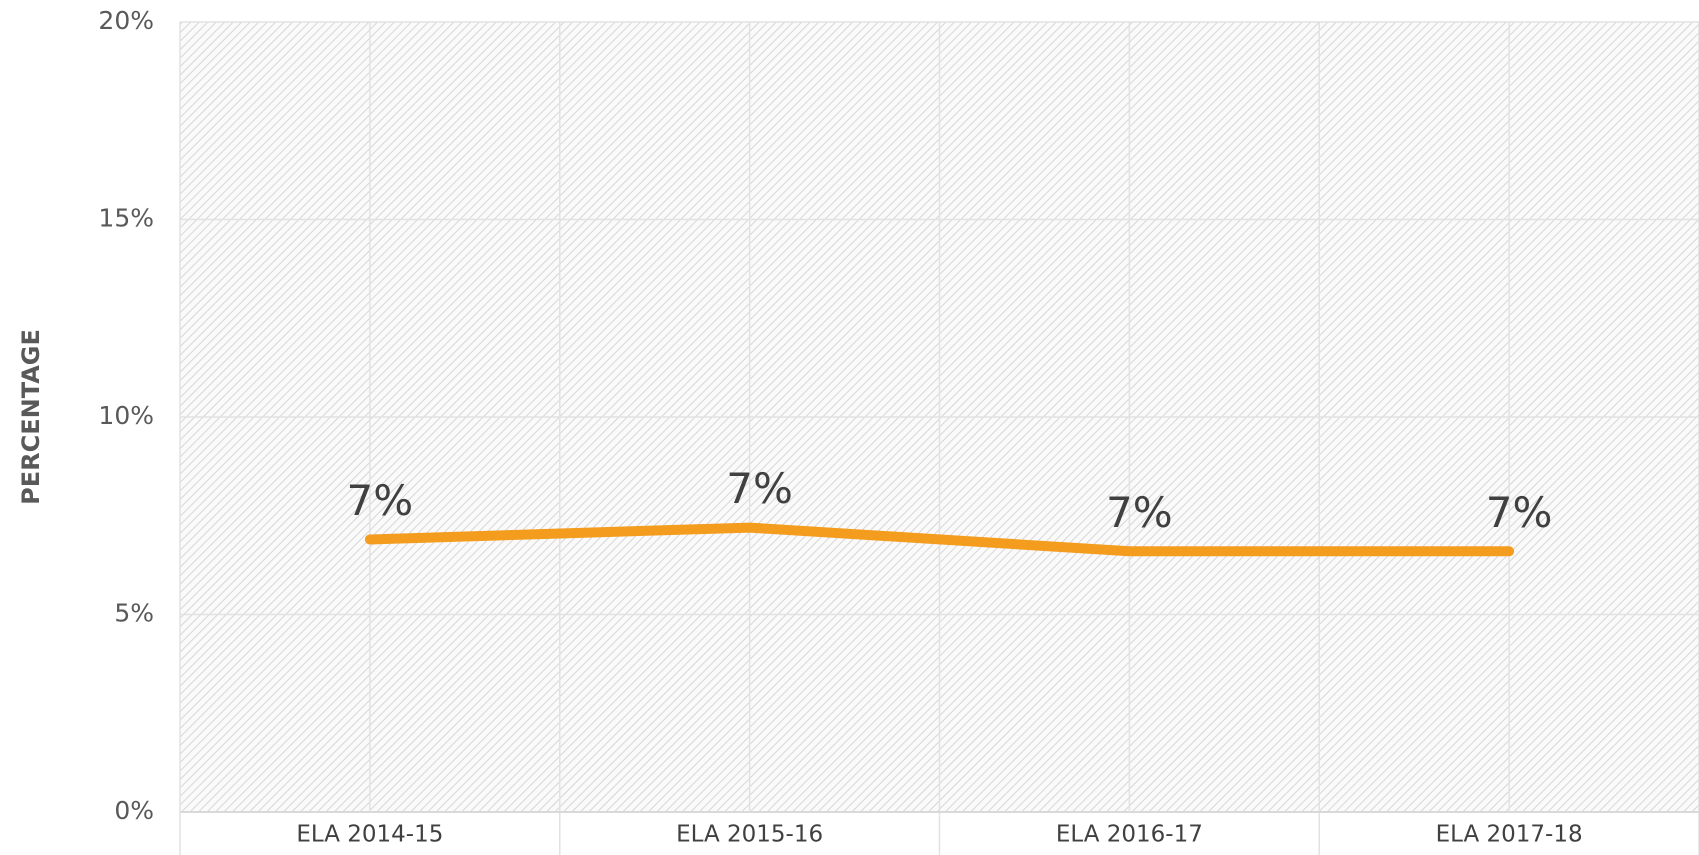 This screenshot has width=1699, height=855. I want to click on x-tick-label: ELA 2017-18, so click(1509, 835).